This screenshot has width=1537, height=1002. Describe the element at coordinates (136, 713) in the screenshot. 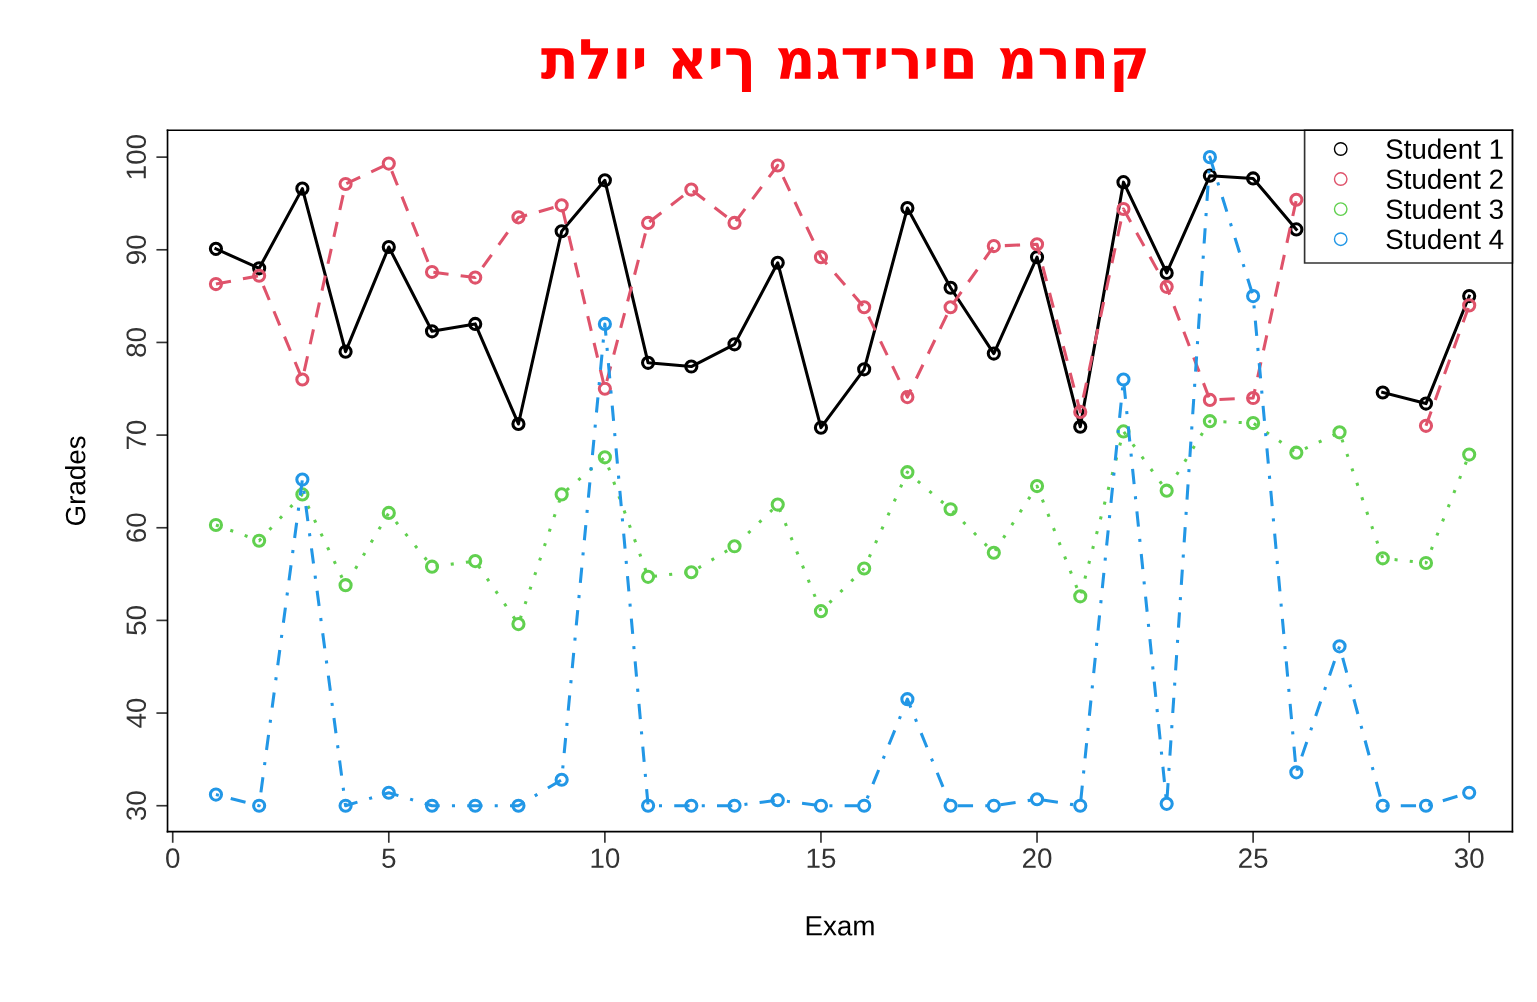

I see `y-tick-label: 40` at that location.